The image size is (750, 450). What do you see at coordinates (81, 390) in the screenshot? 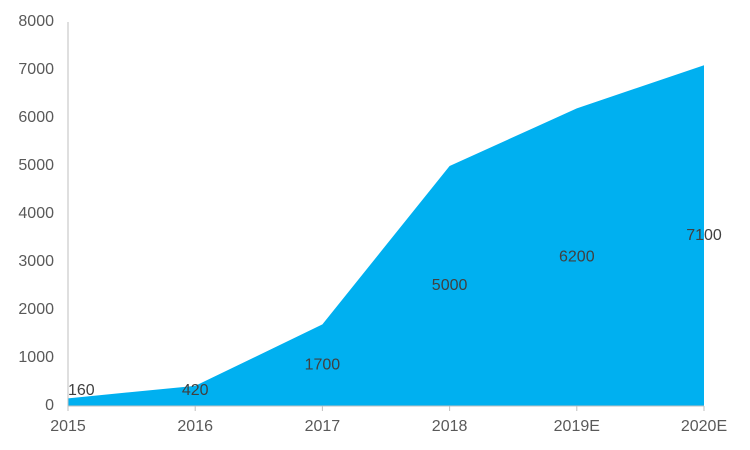
I see `value-label: 160` at bounding box center [81, 390].